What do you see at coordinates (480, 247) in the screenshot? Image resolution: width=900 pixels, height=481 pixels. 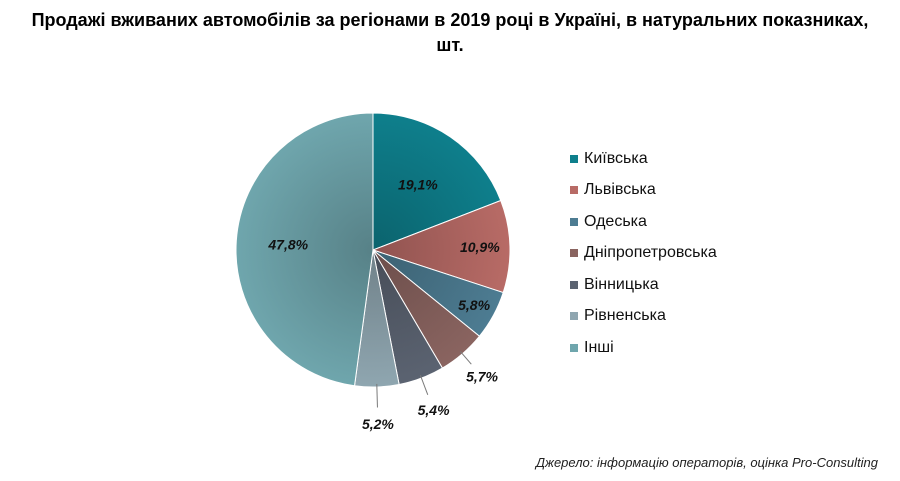 I see `data-label-2: 10,9%` at bounding box center [480, 247].